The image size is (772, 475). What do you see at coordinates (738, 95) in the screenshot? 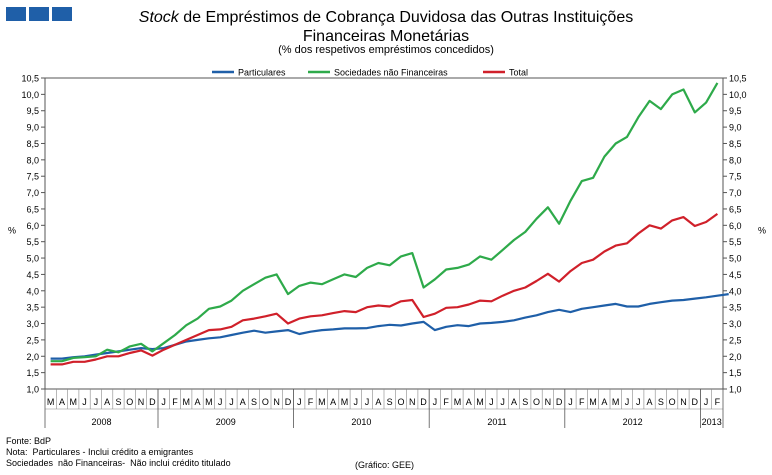
I see `y-tick-label-right: 10,0` at bounding box center [738, 95].